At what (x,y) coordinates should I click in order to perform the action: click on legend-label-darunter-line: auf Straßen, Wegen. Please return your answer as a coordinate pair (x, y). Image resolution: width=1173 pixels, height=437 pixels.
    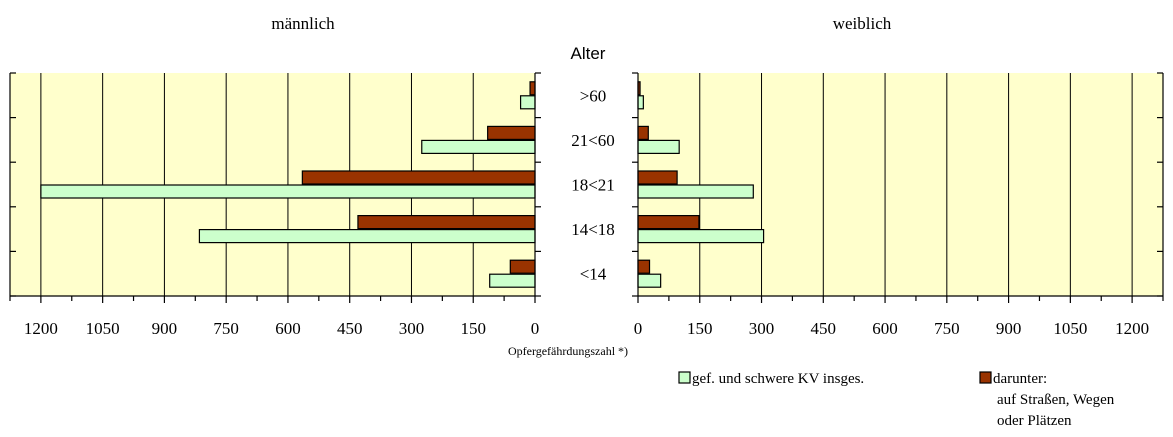
    Looking at the image, I should click on (1056, 400).